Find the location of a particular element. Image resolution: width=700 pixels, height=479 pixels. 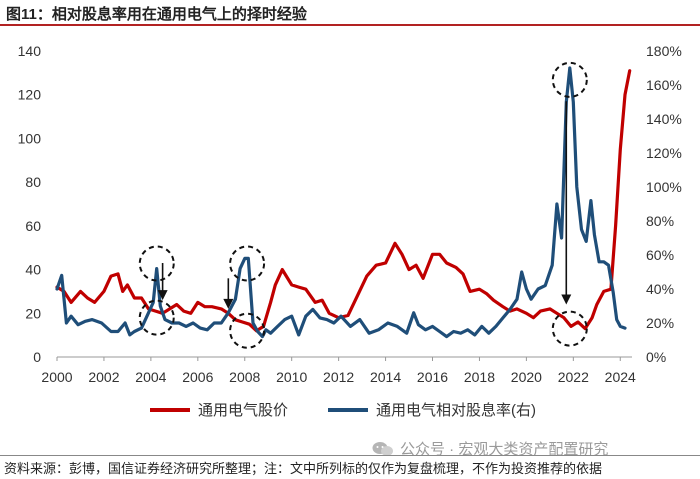

source-rule is located at coordinates (350, 455).